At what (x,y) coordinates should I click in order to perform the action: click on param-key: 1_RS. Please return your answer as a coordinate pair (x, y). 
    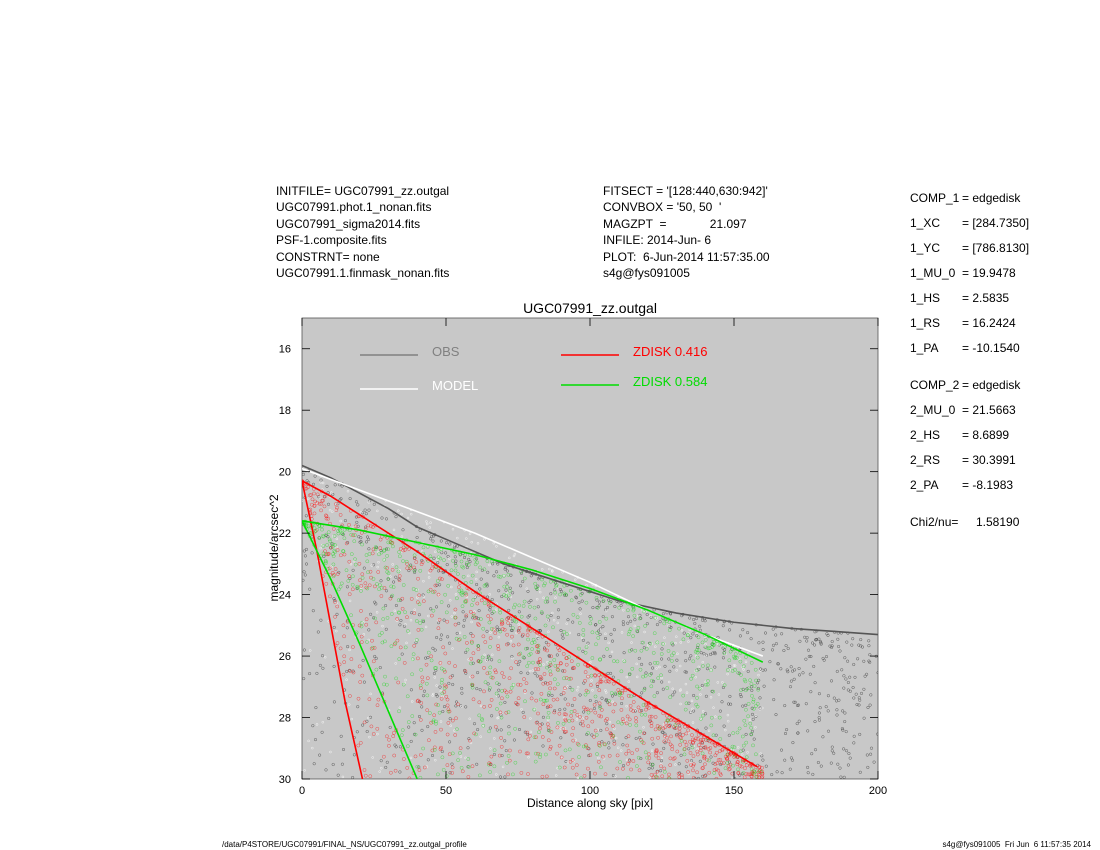
    Looking at the image, I should click on (925, 323).